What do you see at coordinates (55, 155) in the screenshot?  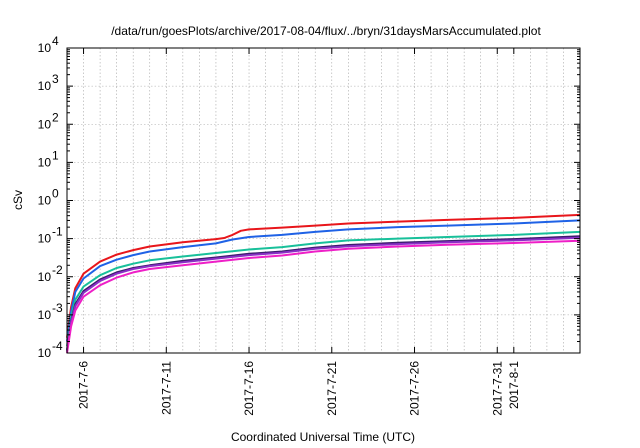 I see `y-tick-exponent: 1` at bounding box center [55, 155].